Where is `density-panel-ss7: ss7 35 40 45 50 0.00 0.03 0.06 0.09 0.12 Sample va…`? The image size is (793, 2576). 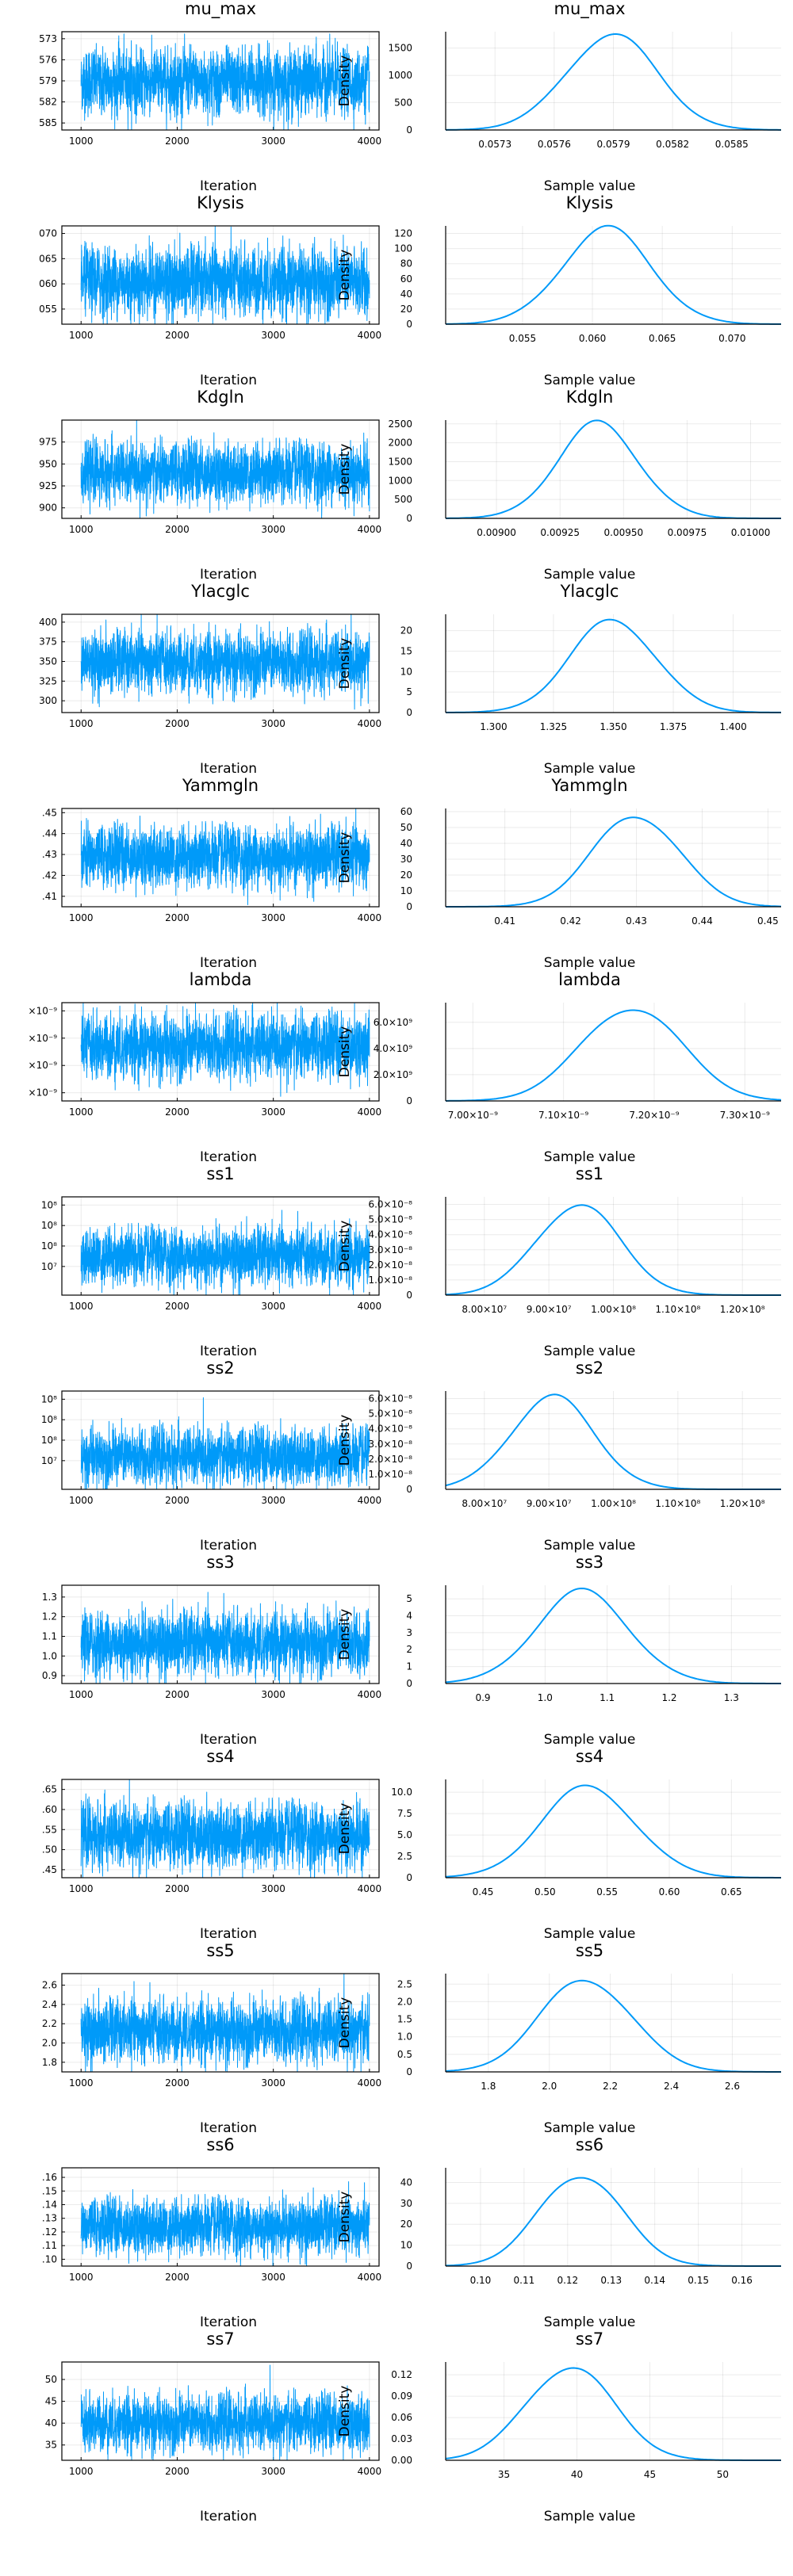 density-panel-ss7: ss7 35 40 45 50 0.00 0.03 0.06 0.09 0.12 Sample va… is located at coordinates (559, 2426).